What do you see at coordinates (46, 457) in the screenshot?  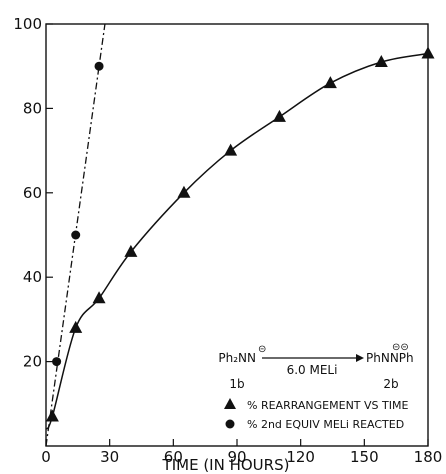 I see `x-tick-label: 0` at bounding box center [46, 457].